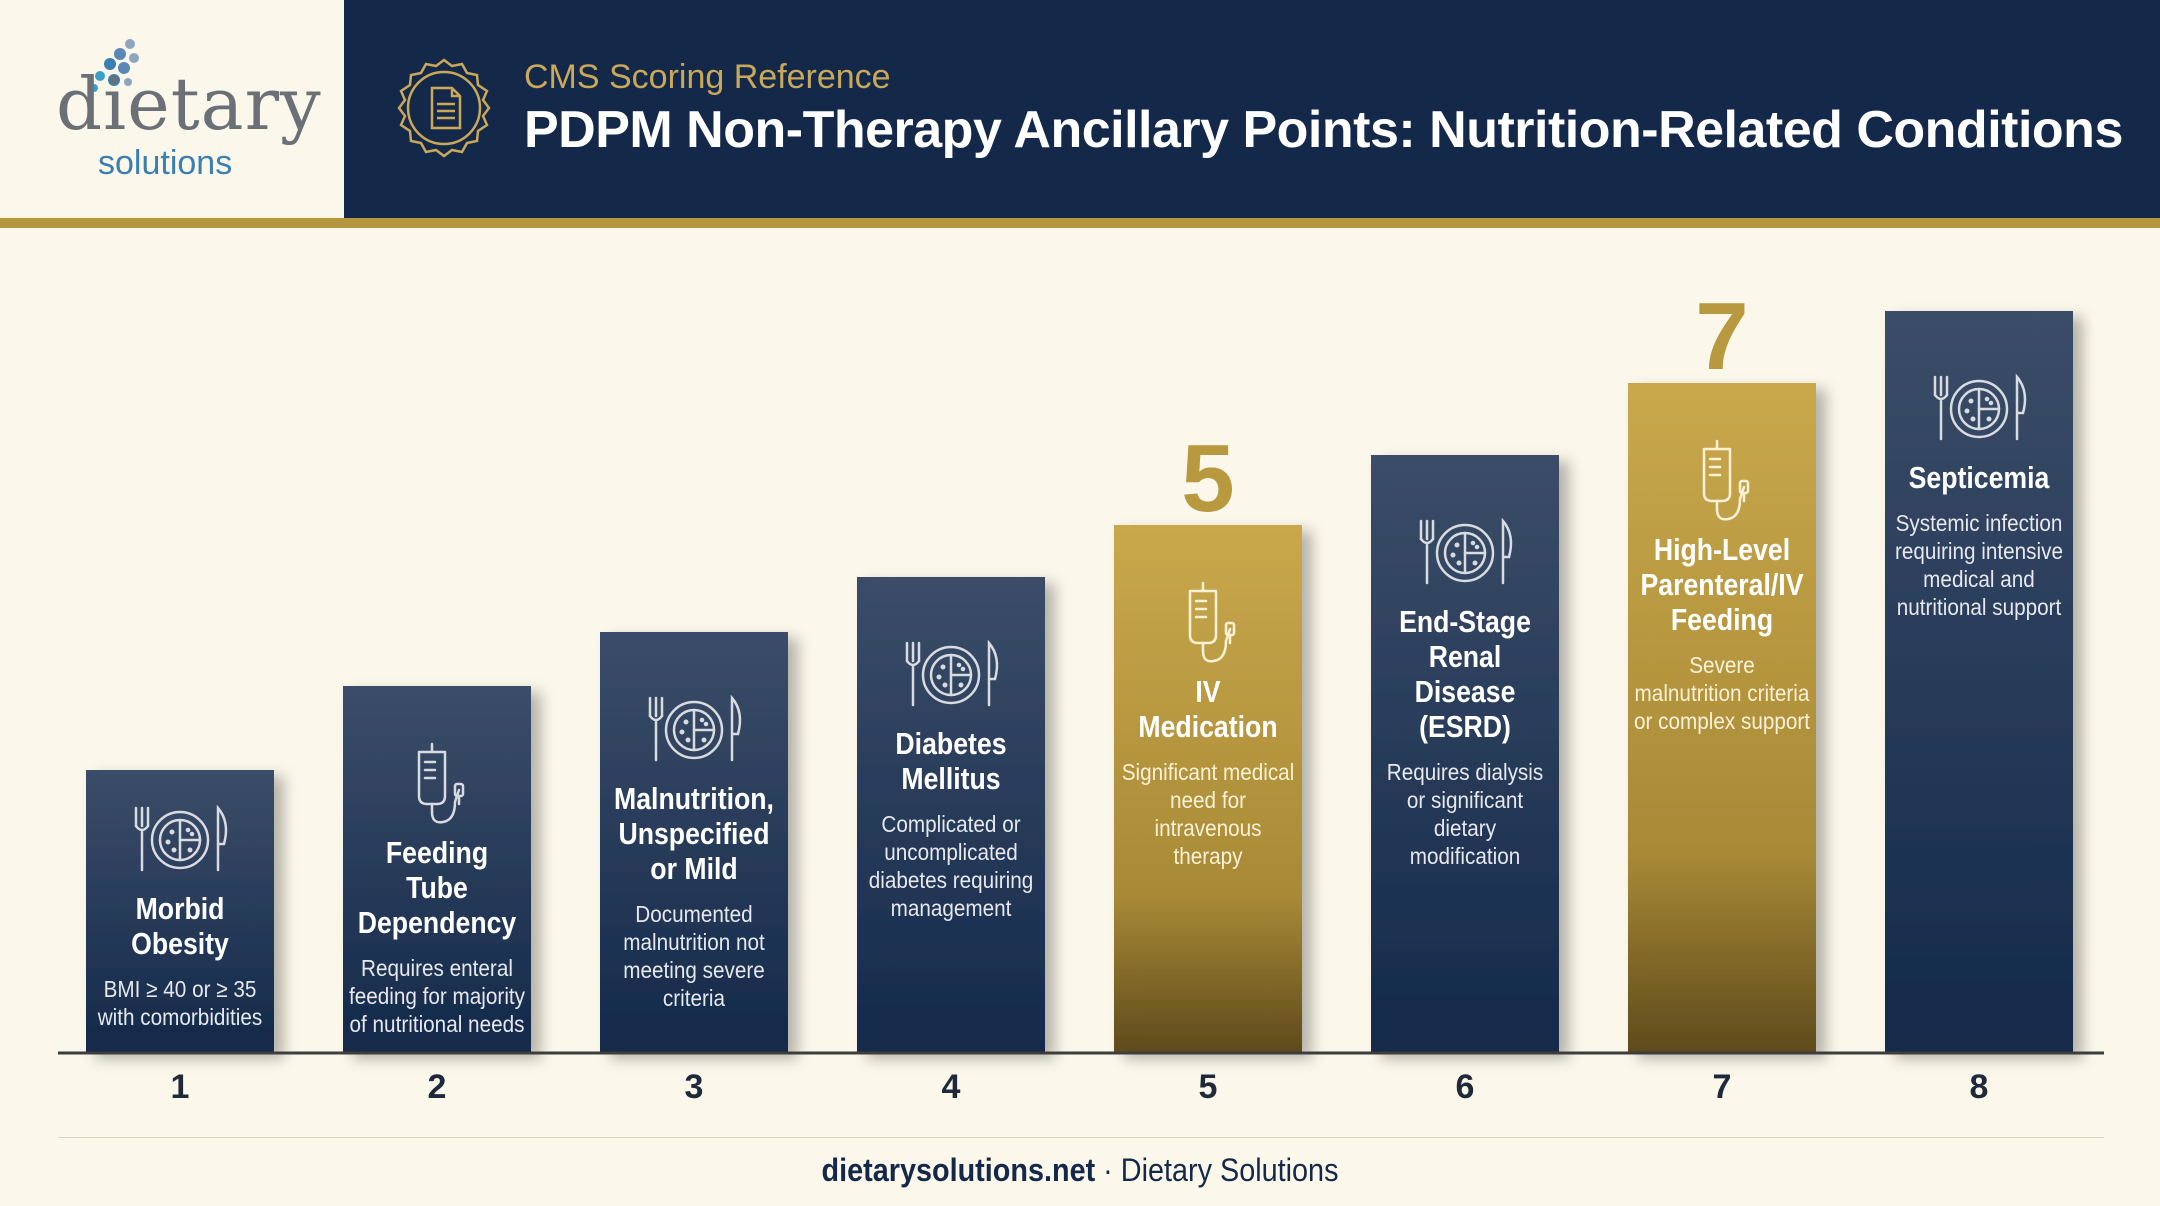 The height and width of the screenshot is (1206, 2160). I want to click on header-divider, so click(1080, 223).